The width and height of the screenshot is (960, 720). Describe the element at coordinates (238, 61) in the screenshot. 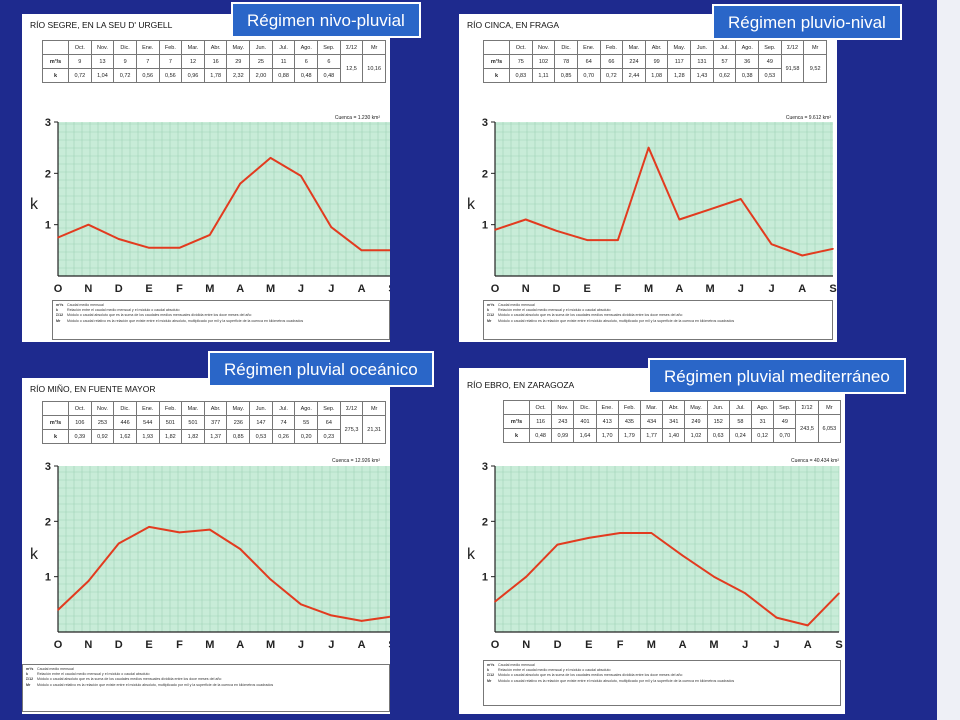

I see `table-cell: 29` at that location.